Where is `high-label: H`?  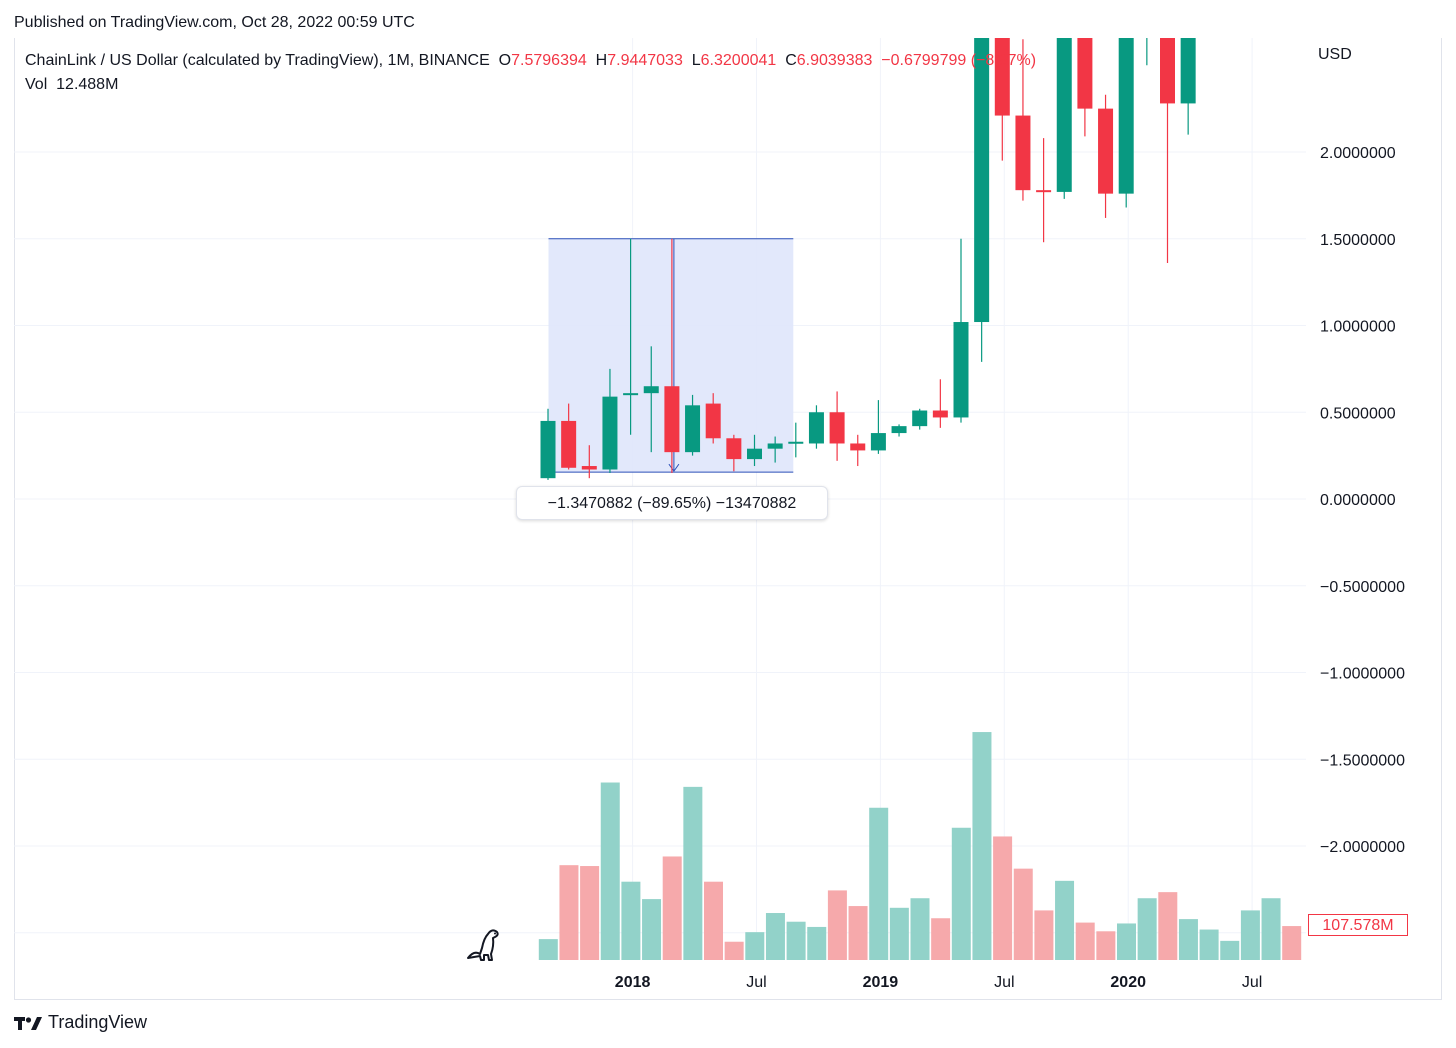
high-label: H is located at coordinates (601, 60).